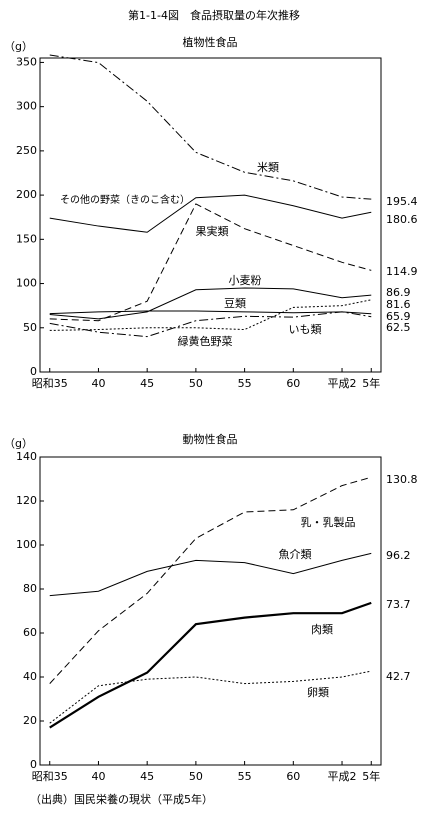 This screenshot has height=817, width=428. What do you see at coordinates (398, 327) in the screenshot?
I see `end-value-label: 62.5` at bounding box center [398, 327].